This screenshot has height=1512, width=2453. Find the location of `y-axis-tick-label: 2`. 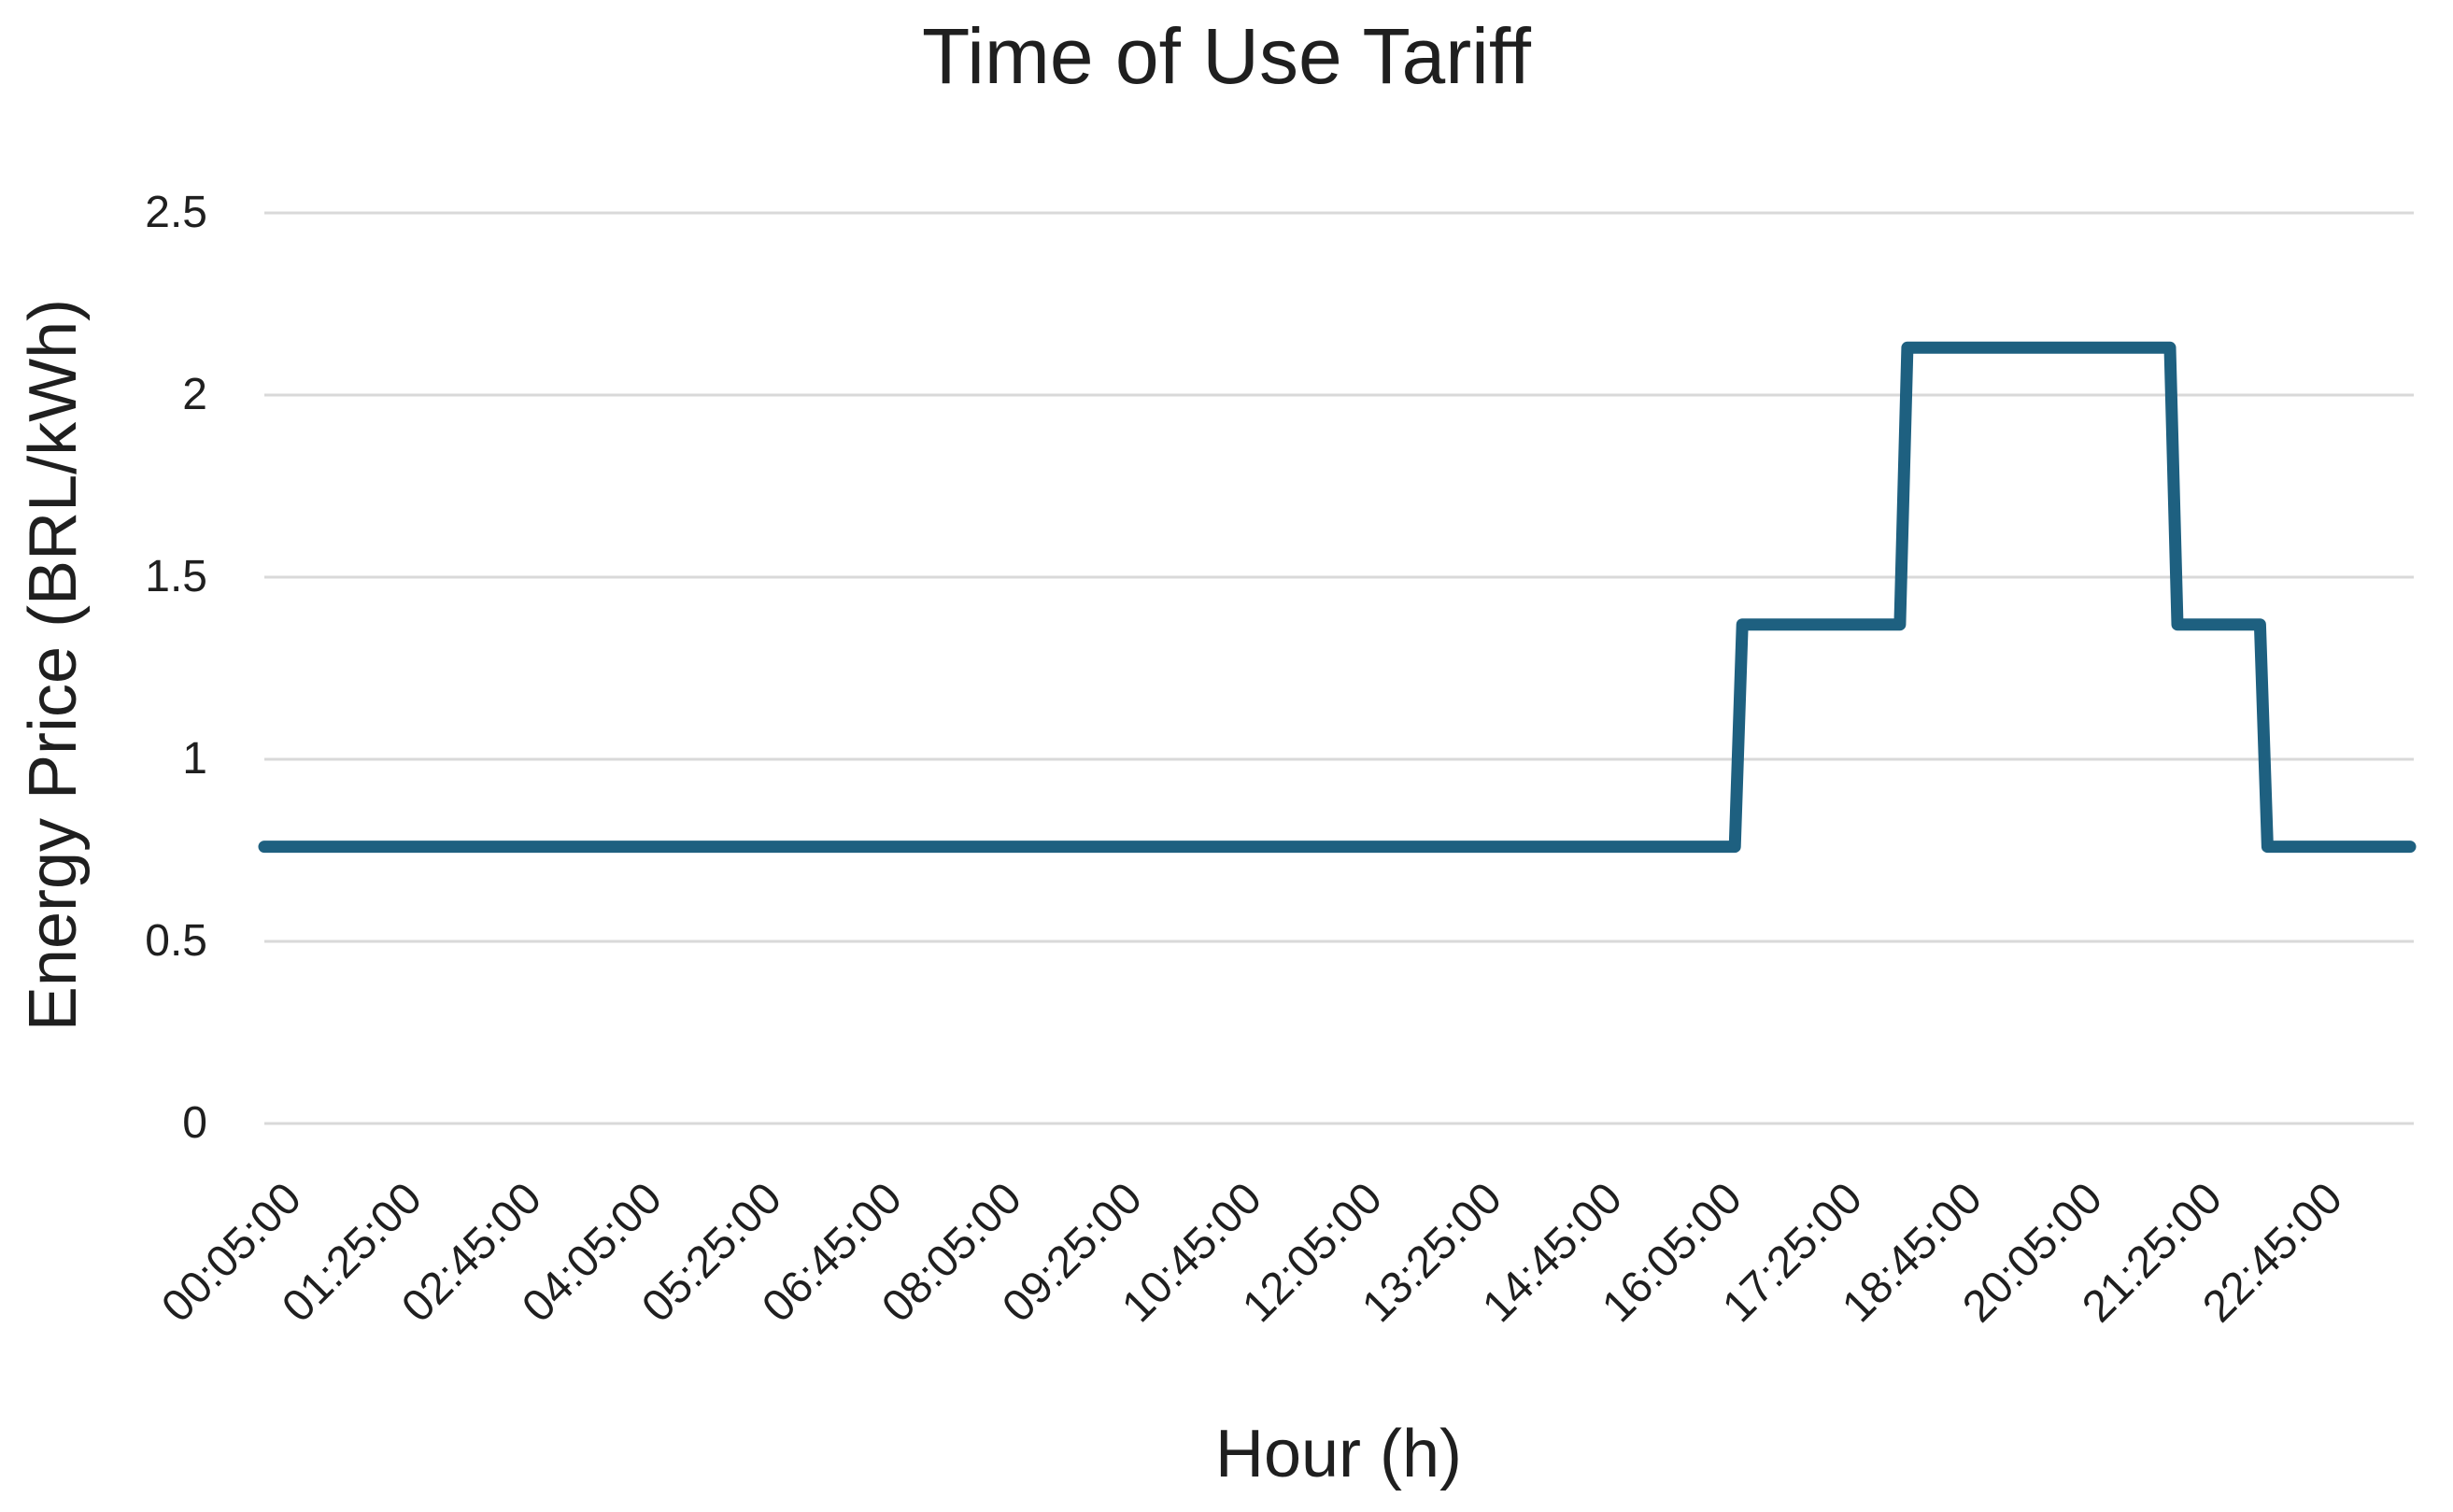

y-axis-tick-label: 2 is located at coordinates (195, 394).